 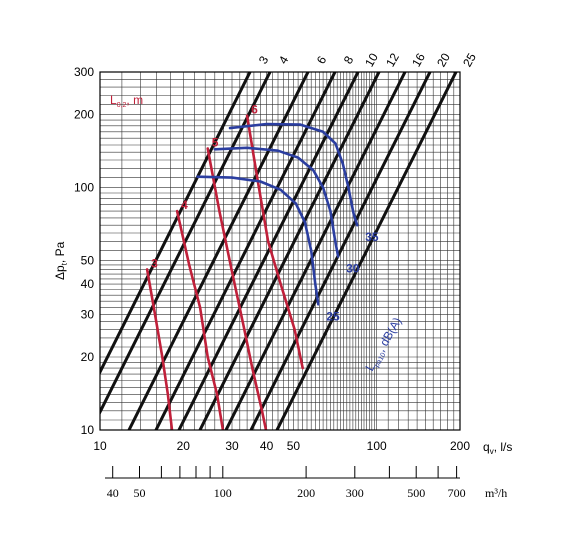 What do you see at coordinates (113, 493) in the screenshot?
I see `secondary-tick-label: 40` at bounding box center [113, 493].